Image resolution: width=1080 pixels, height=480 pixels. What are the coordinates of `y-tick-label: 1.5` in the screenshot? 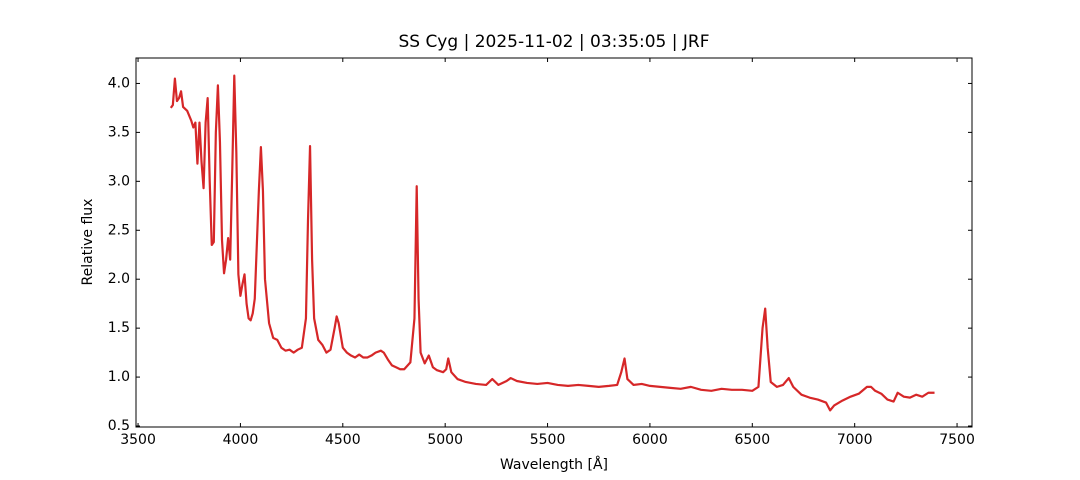 It's located at (119, 328).